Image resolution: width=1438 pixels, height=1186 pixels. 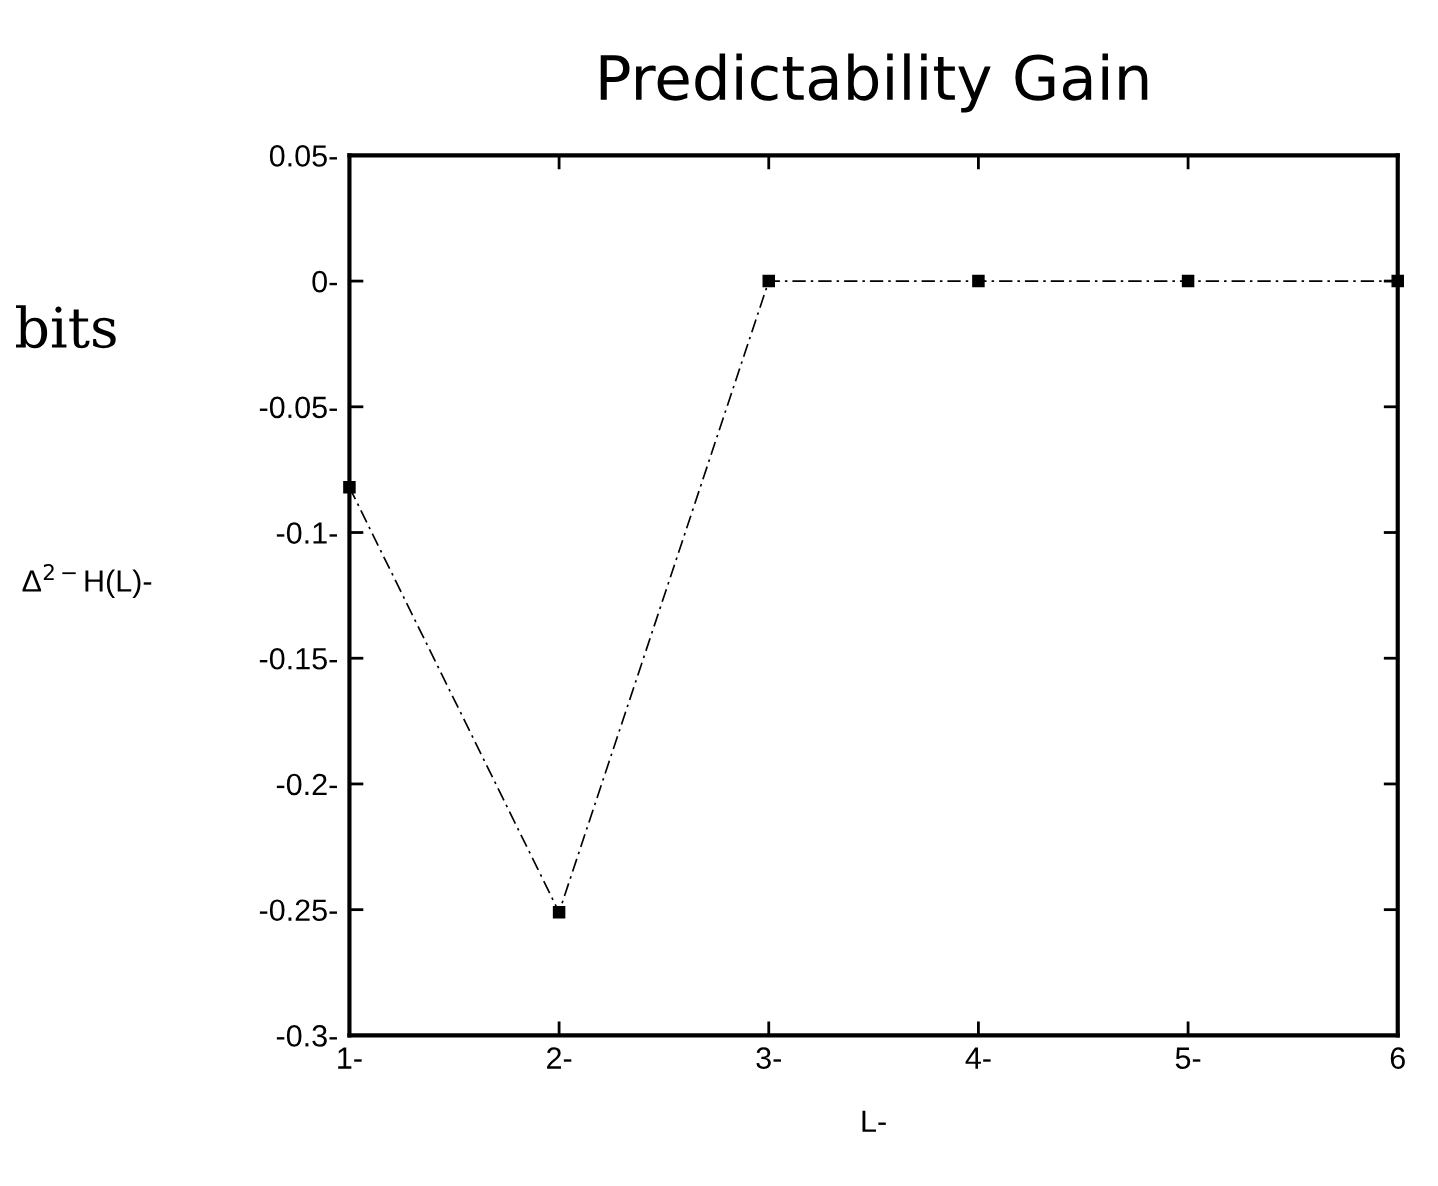 I want to click on x-tick-label: 5-, so click(x=1188, y=1058).